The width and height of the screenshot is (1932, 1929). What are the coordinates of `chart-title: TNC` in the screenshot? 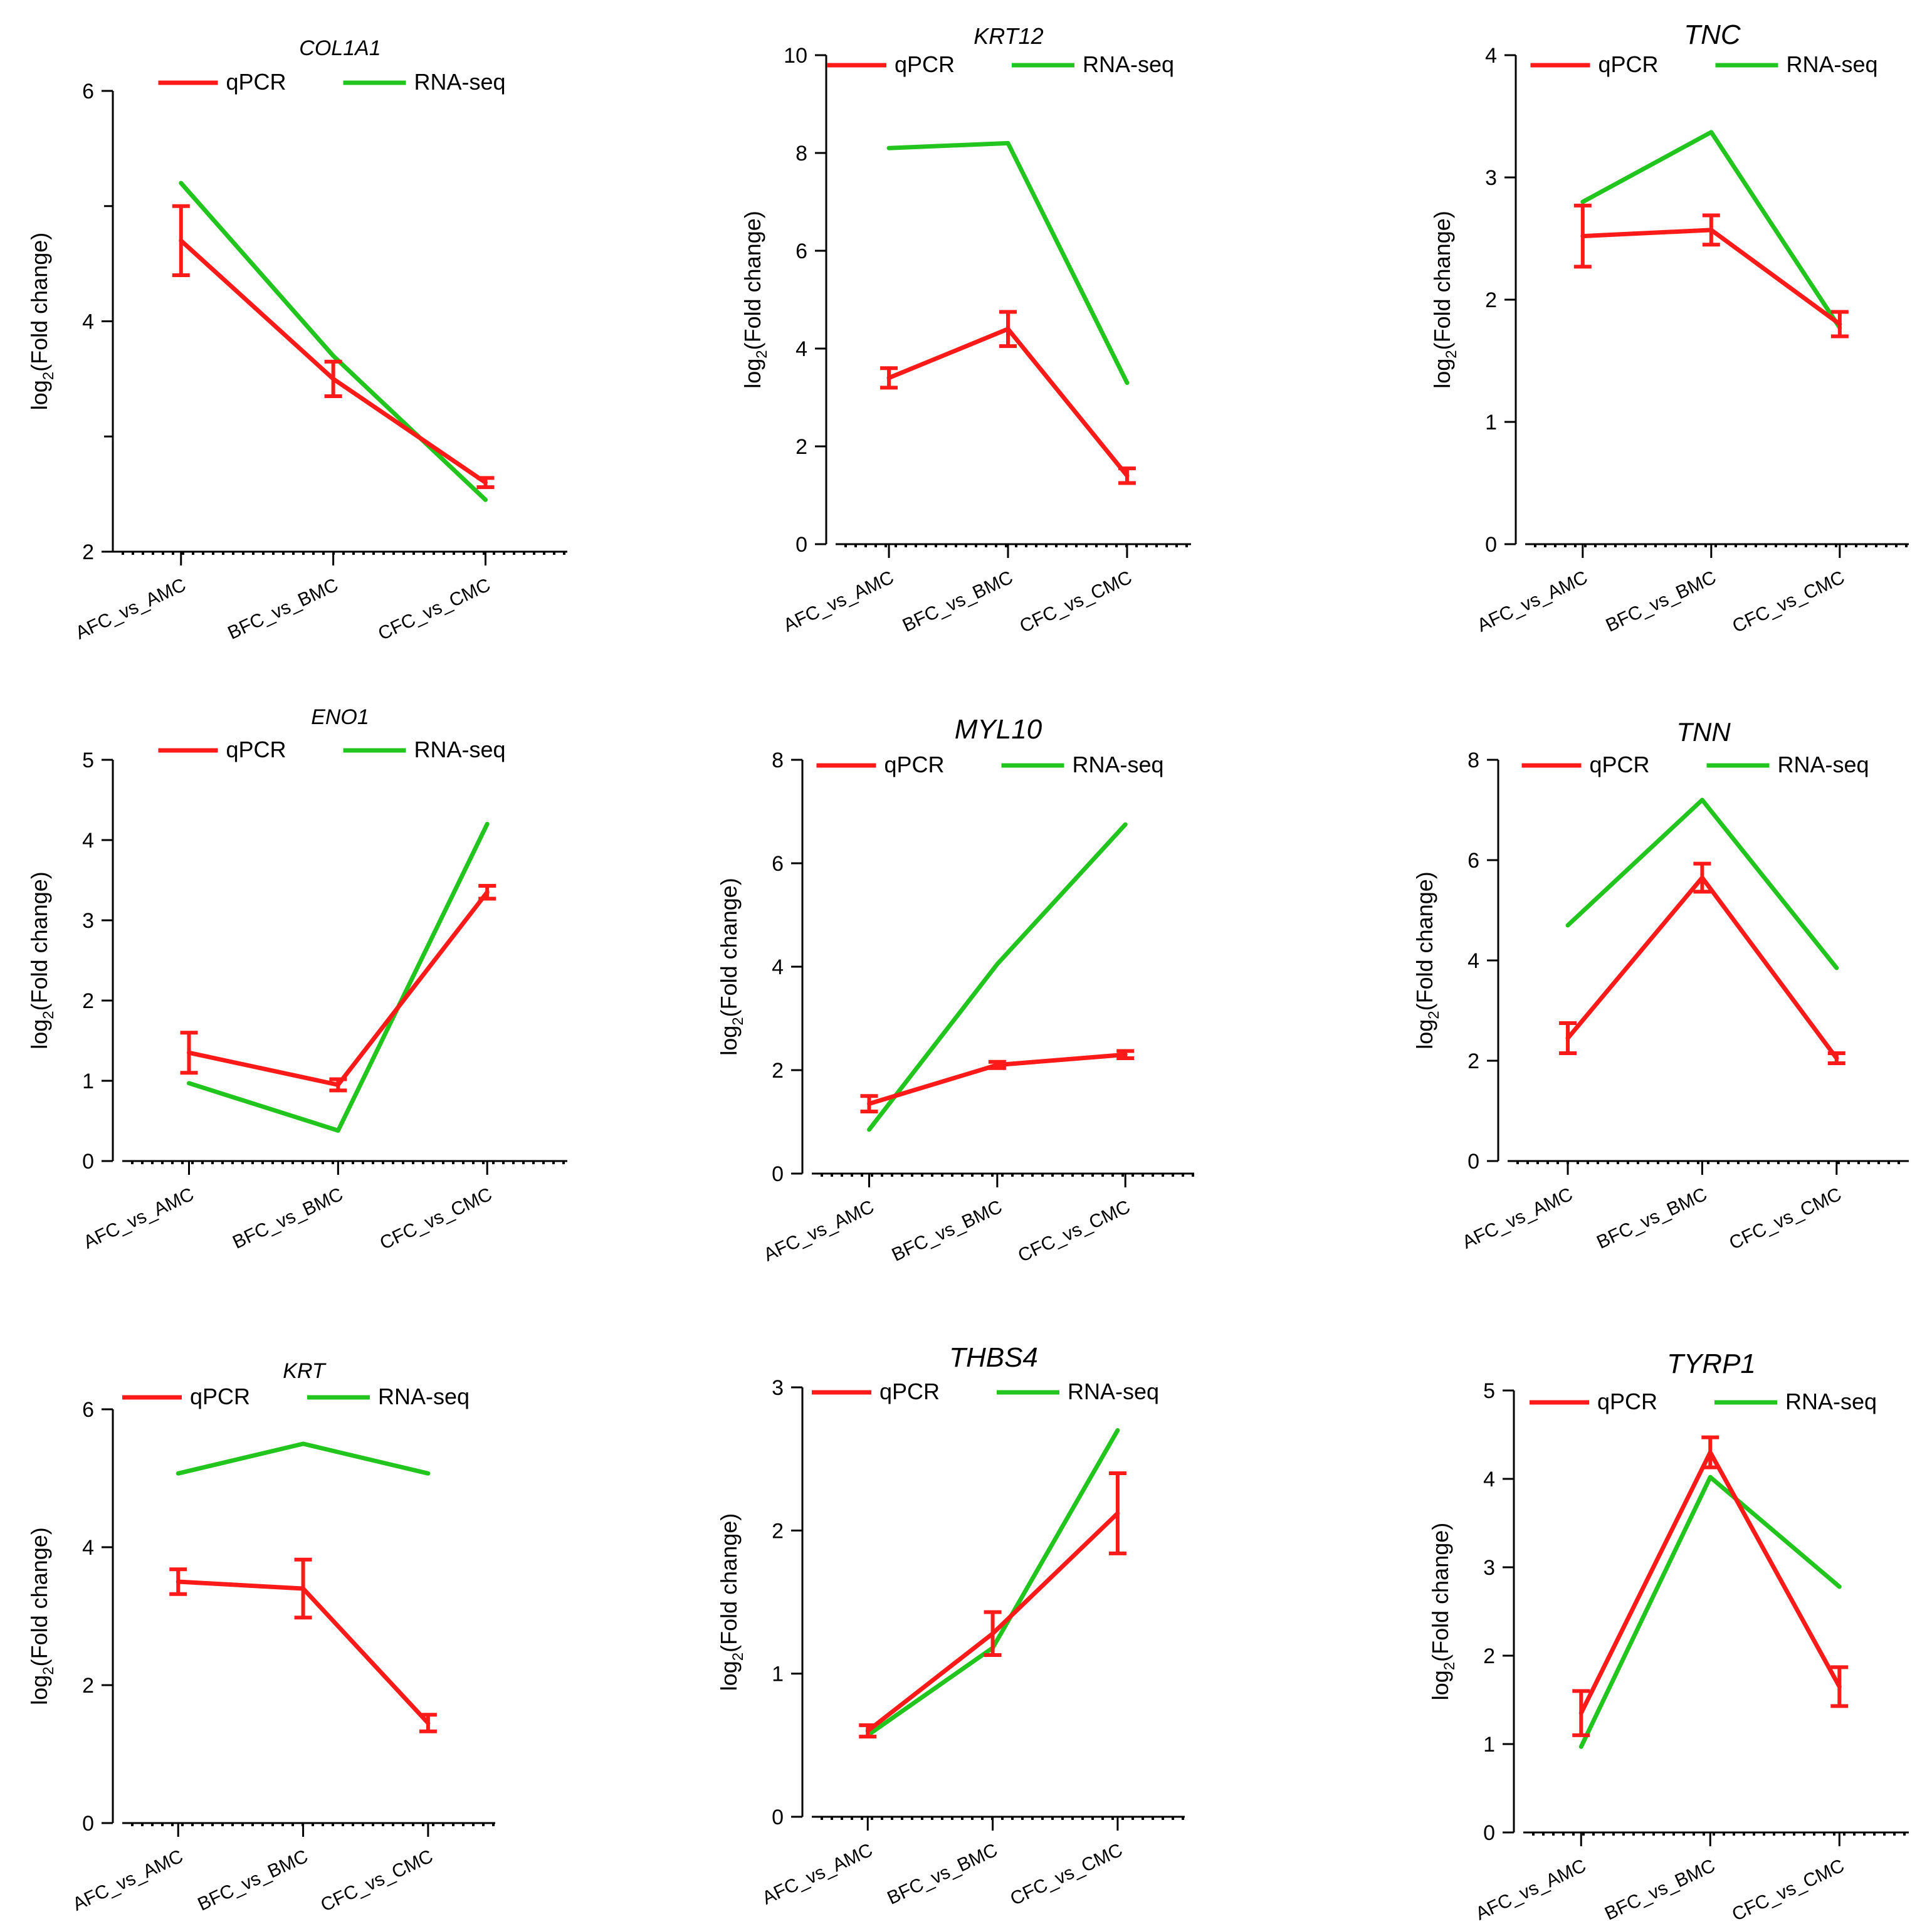 It's located at (1712, 34).